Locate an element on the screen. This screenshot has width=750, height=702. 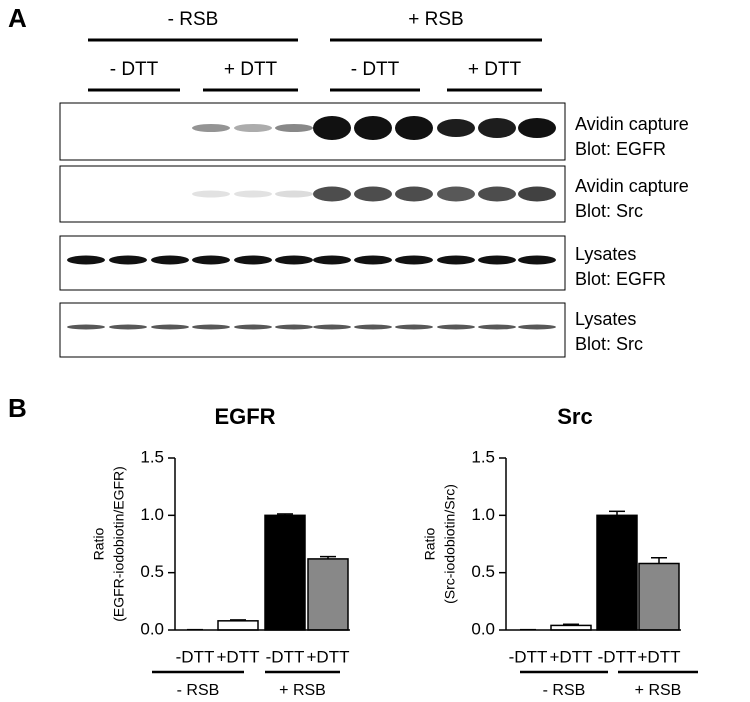
y-axis-label: (EGFR-iodobiotin/EGFR) is located at coordinates (119, 544).